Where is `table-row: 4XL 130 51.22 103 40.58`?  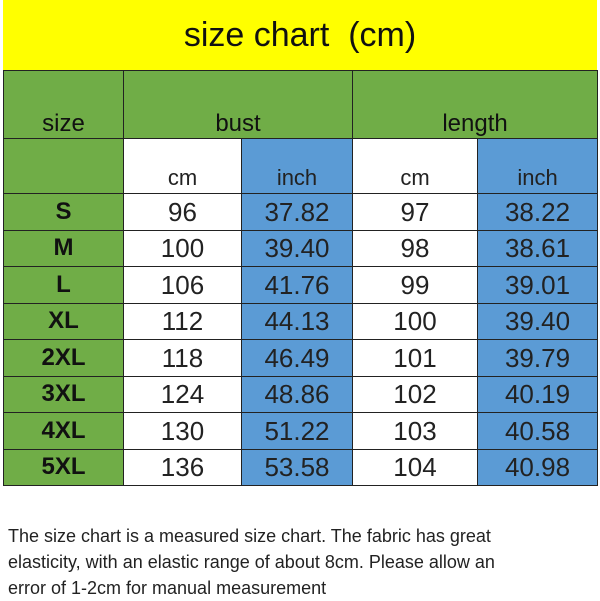 table-row: 4XL 130 51.22 103 40.58 is located at coordinates (301, 431).